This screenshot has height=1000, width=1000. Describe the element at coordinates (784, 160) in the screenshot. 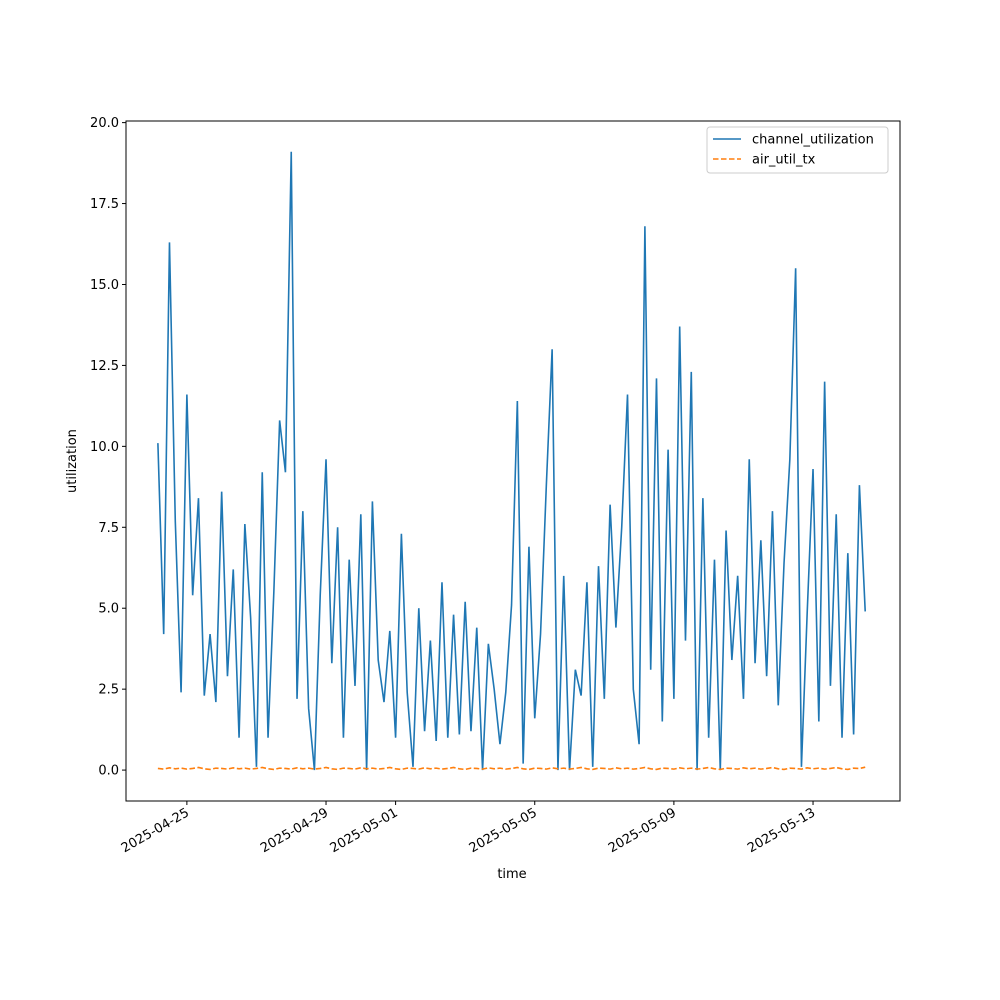

I see `legend-label: air_util_tx` at that location.